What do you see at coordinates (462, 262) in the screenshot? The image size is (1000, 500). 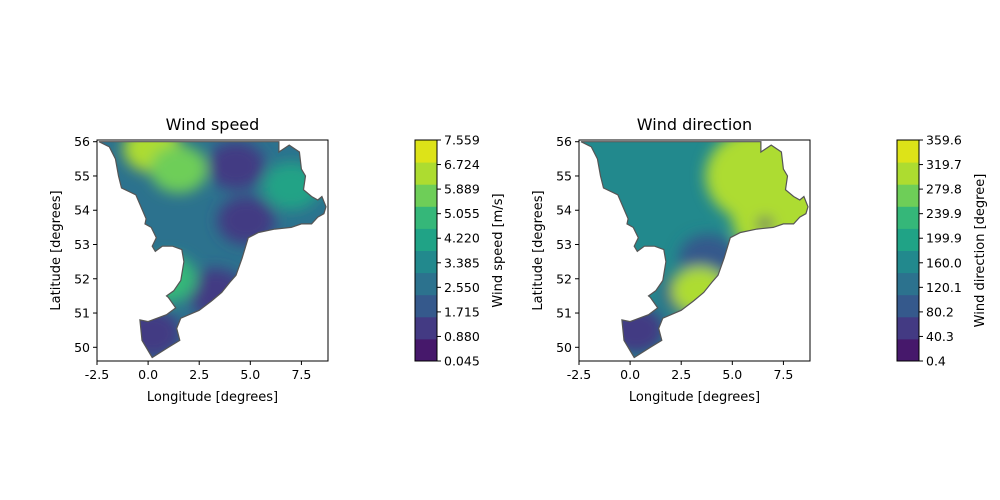 I see `colorbar-tick-label: 3.385` at bounding box center [462, 262].